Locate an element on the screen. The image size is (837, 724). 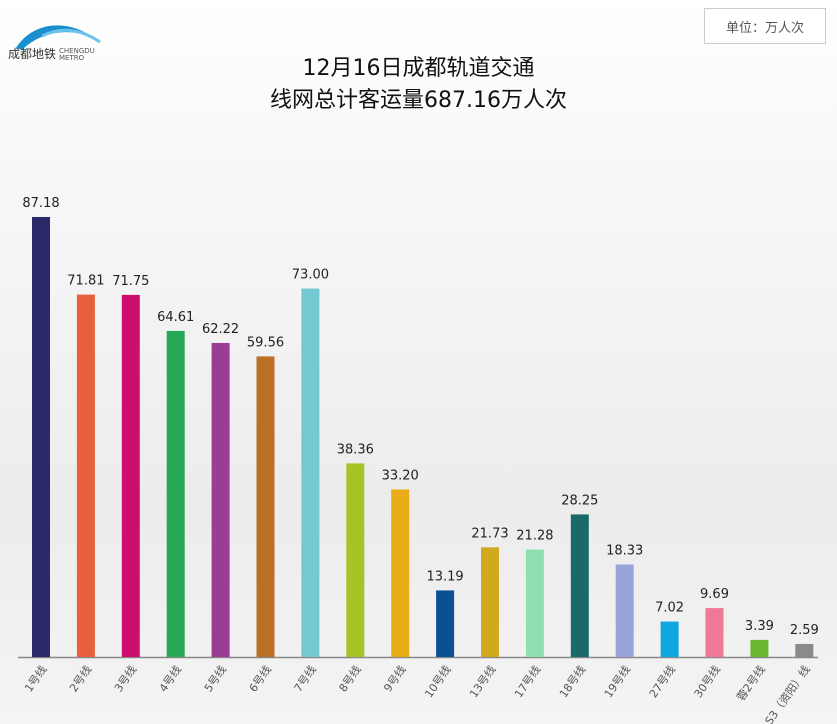
x-tick-label: 10号线 is located at coordinates (437, 682).